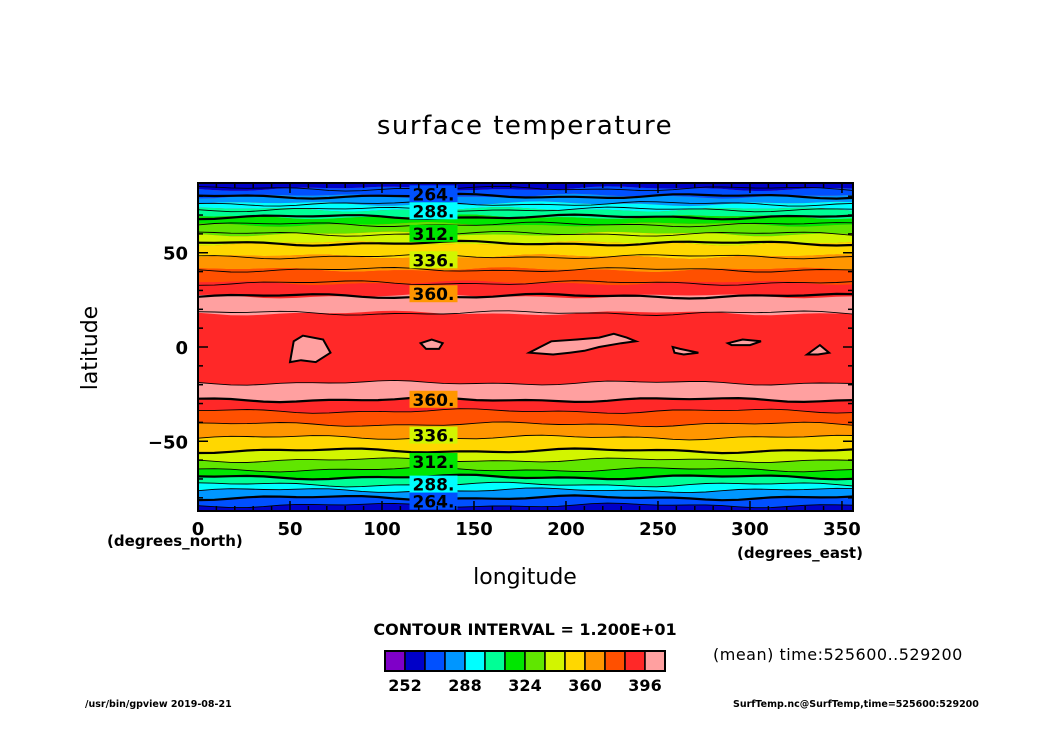  I want to click on colorbar-label-1: 288, so click(464, 685).